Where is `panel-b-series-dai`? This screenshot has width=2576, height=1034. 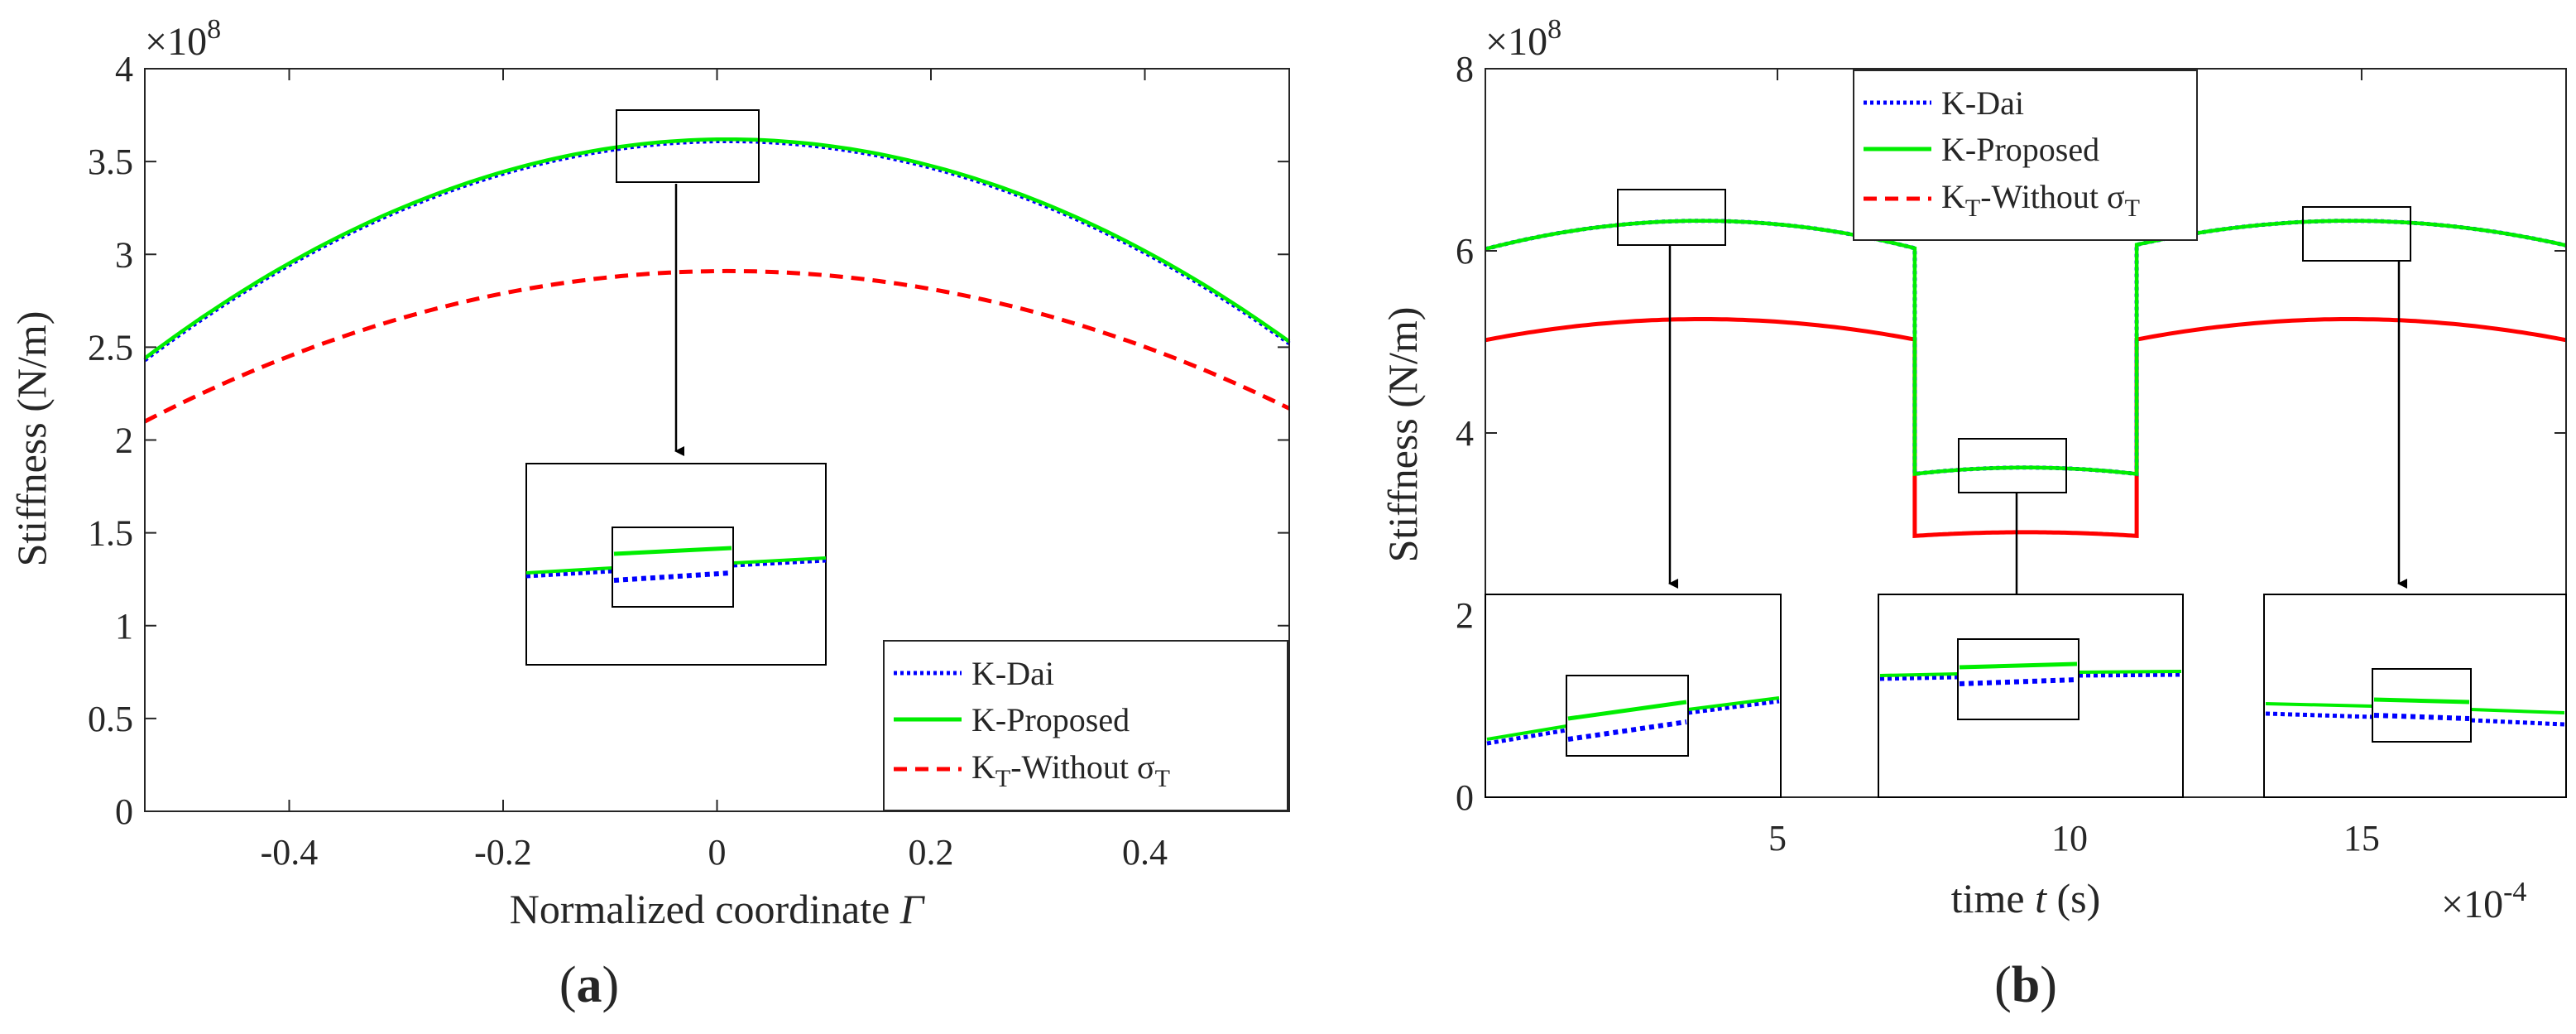
panel-b-series-dai is located at coordinates (2026, 348).